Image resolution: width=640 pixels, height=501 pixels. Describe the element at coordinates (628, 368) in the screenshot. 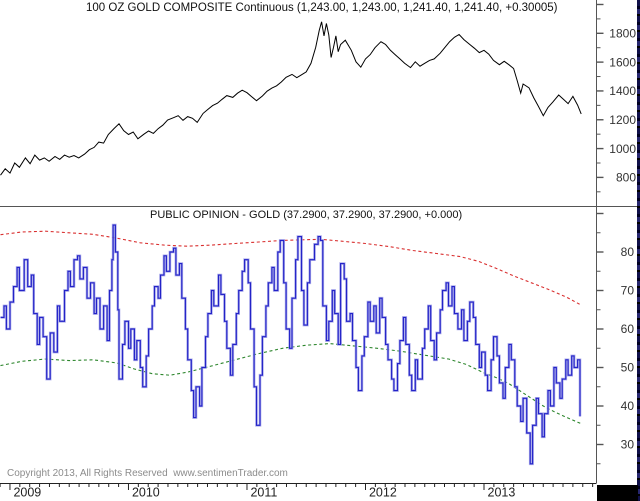

I see `opinion-y-tick-label: 50` at that location.